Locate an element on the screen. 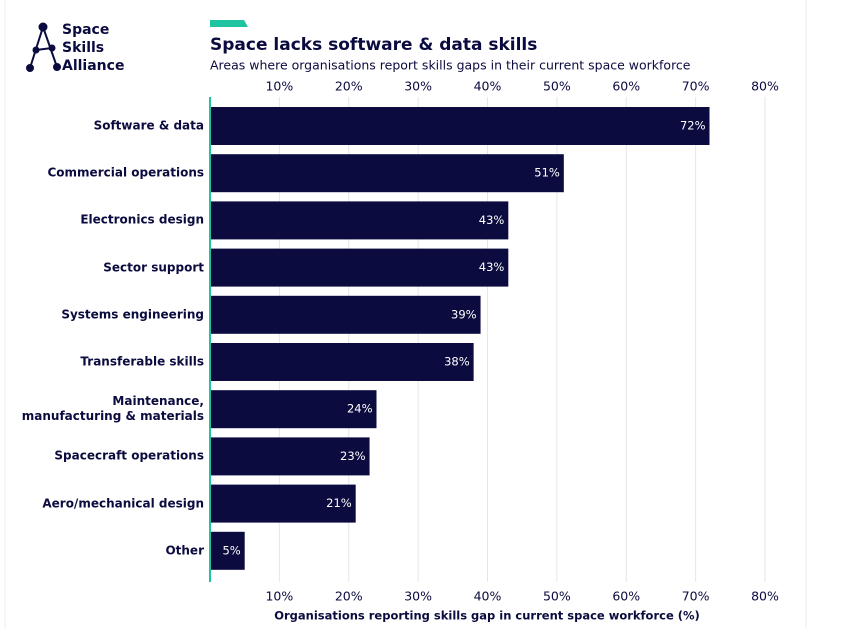 This screenshot has width=844, height=629. chart-title: Space lacks software & data skills is located at coordinates (373, 45).